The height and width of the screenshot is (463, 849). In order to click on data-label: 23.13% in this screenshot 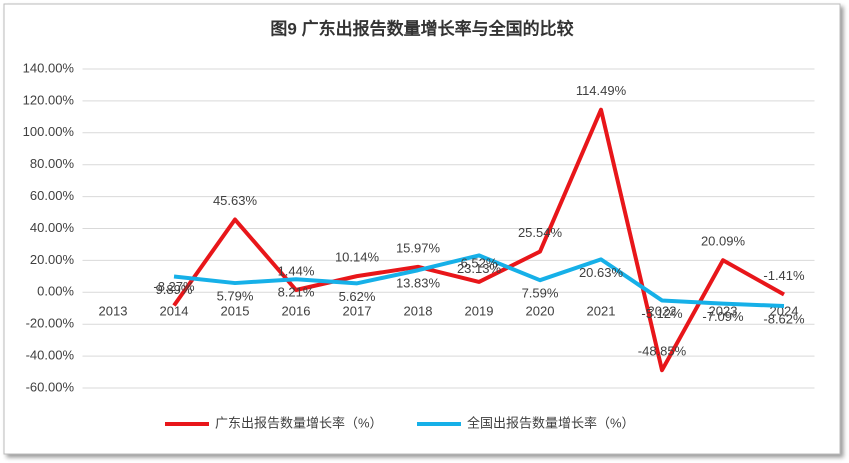, I will do `click(479, 268)`.